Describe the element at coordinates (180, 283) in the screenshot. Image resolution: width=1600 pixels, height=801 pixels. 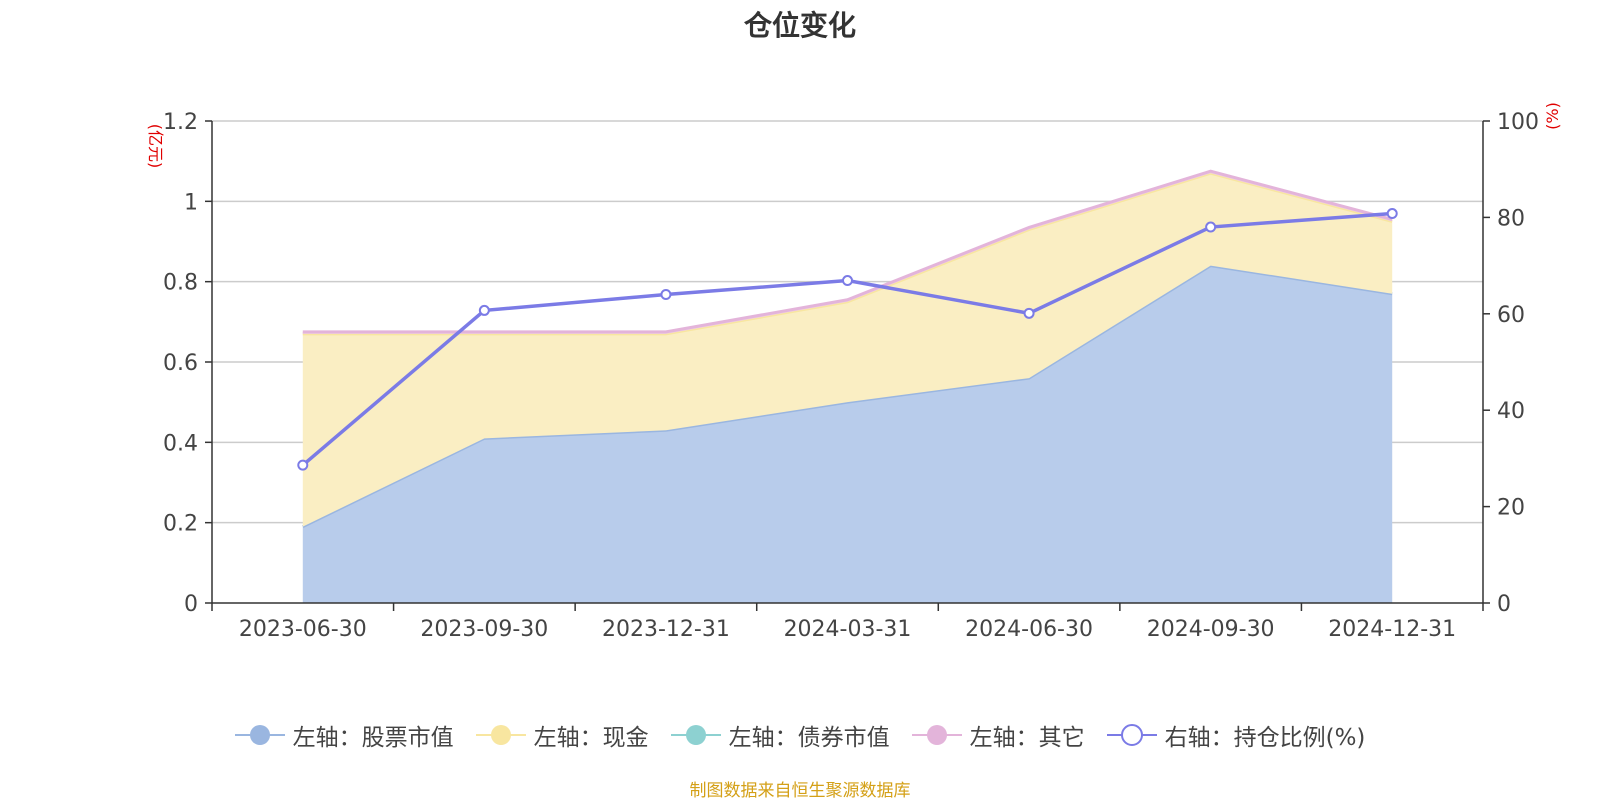
I see `left-axis-tick-label: 0.8` at that location.